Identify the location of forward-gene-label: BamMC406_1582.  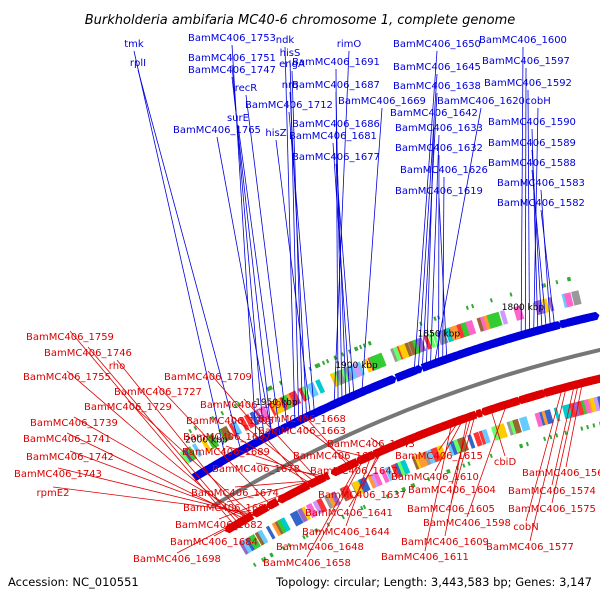
(541, 203).